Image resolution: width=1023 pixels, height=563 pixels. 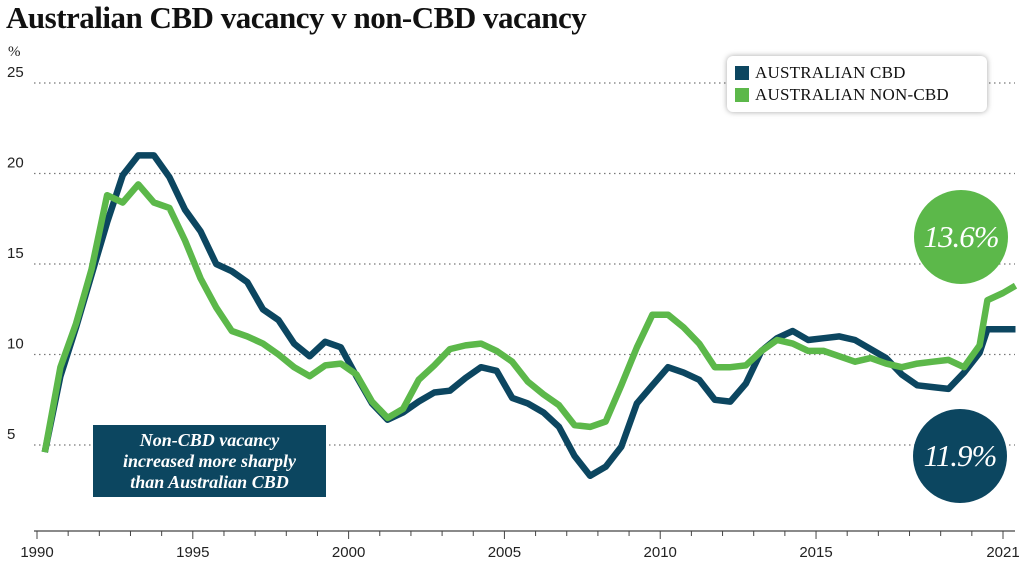 What do you see at coordinates (15, 72) in the screenshot?
I see `y-tick-label: 25` at bounding box center [15, 72].